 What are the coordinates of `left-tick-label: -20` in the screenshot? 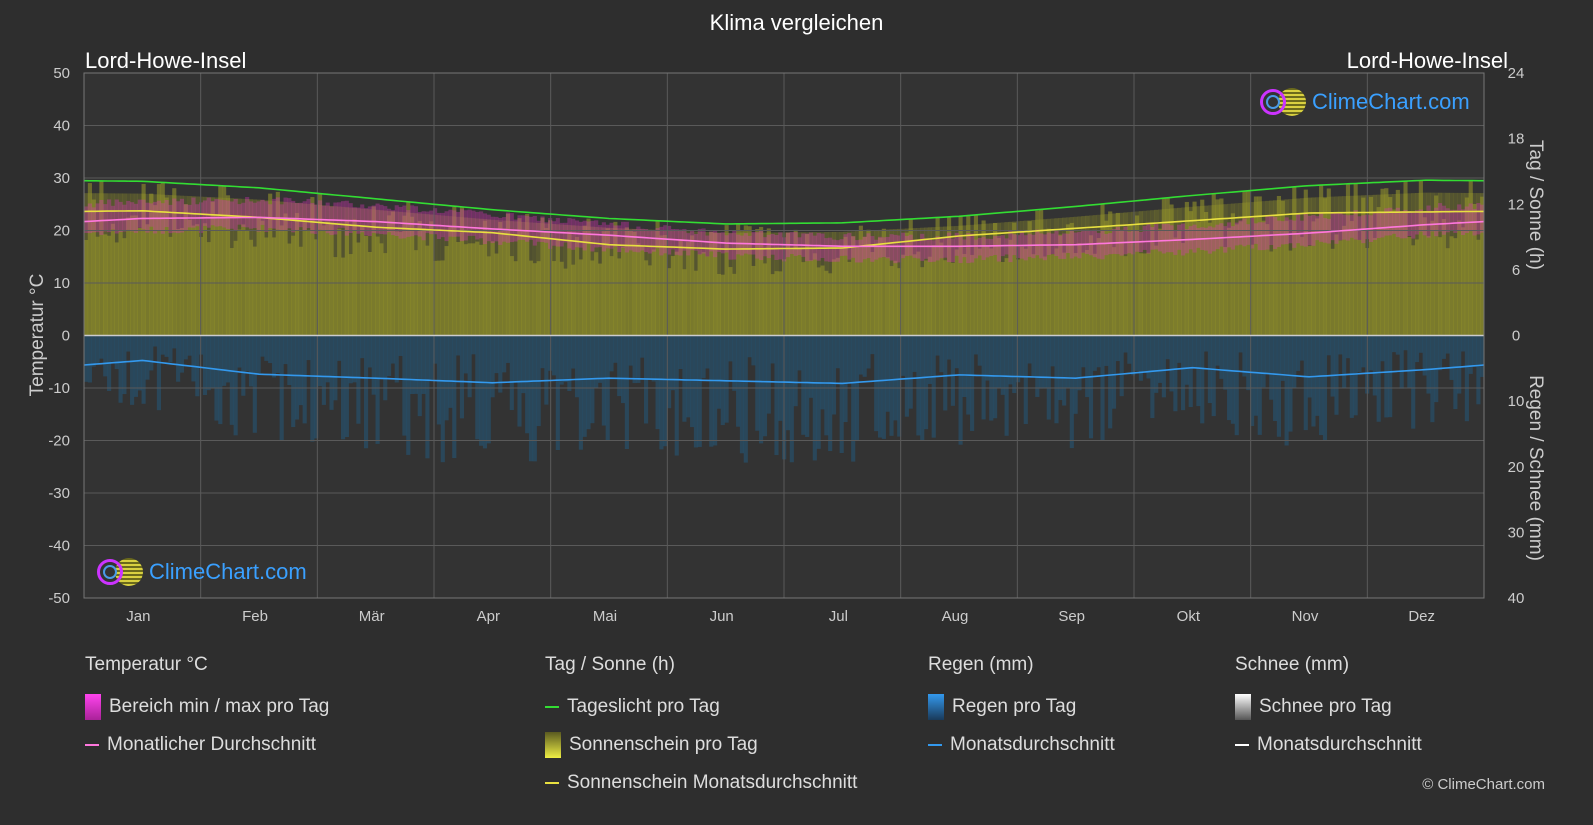 It's located at (59, 441).